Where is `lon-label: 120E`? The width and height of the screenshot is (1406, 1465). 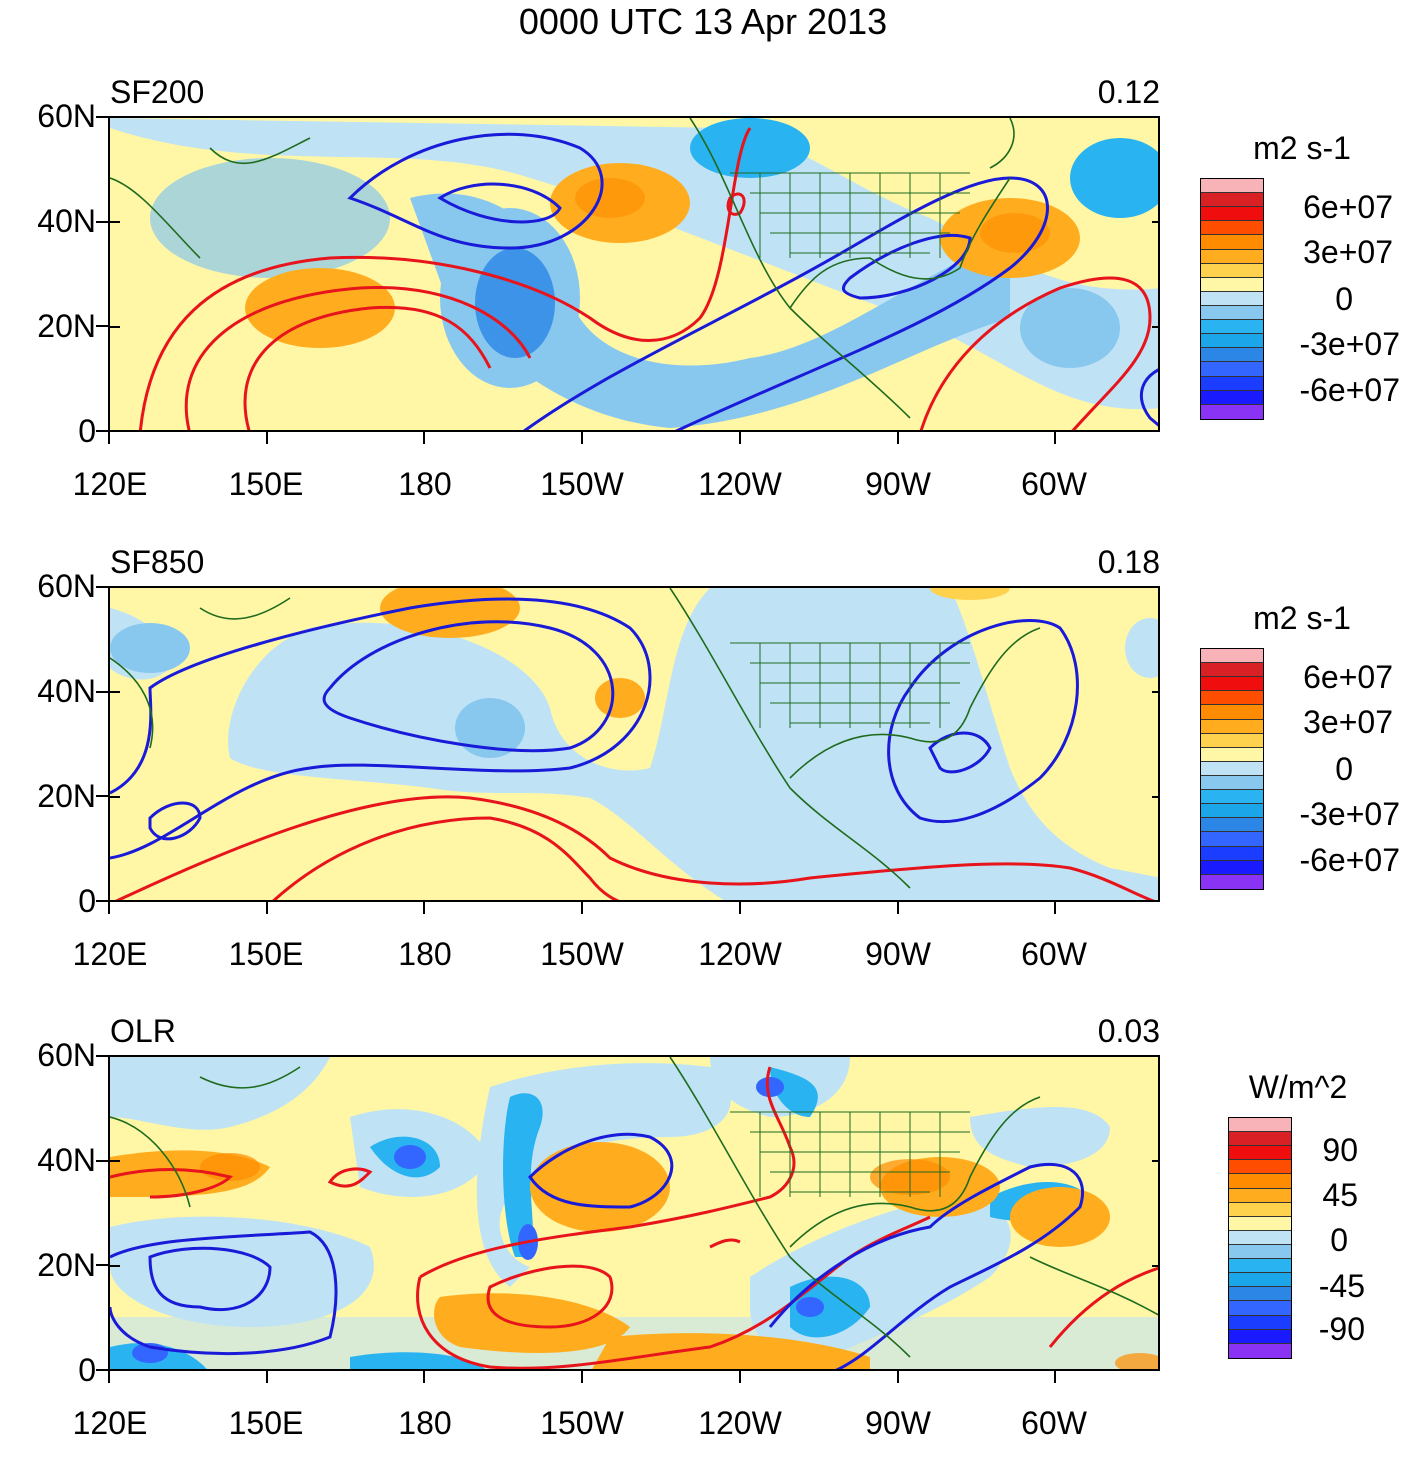
lon-label: 120E is located at coordinates (110, 484).